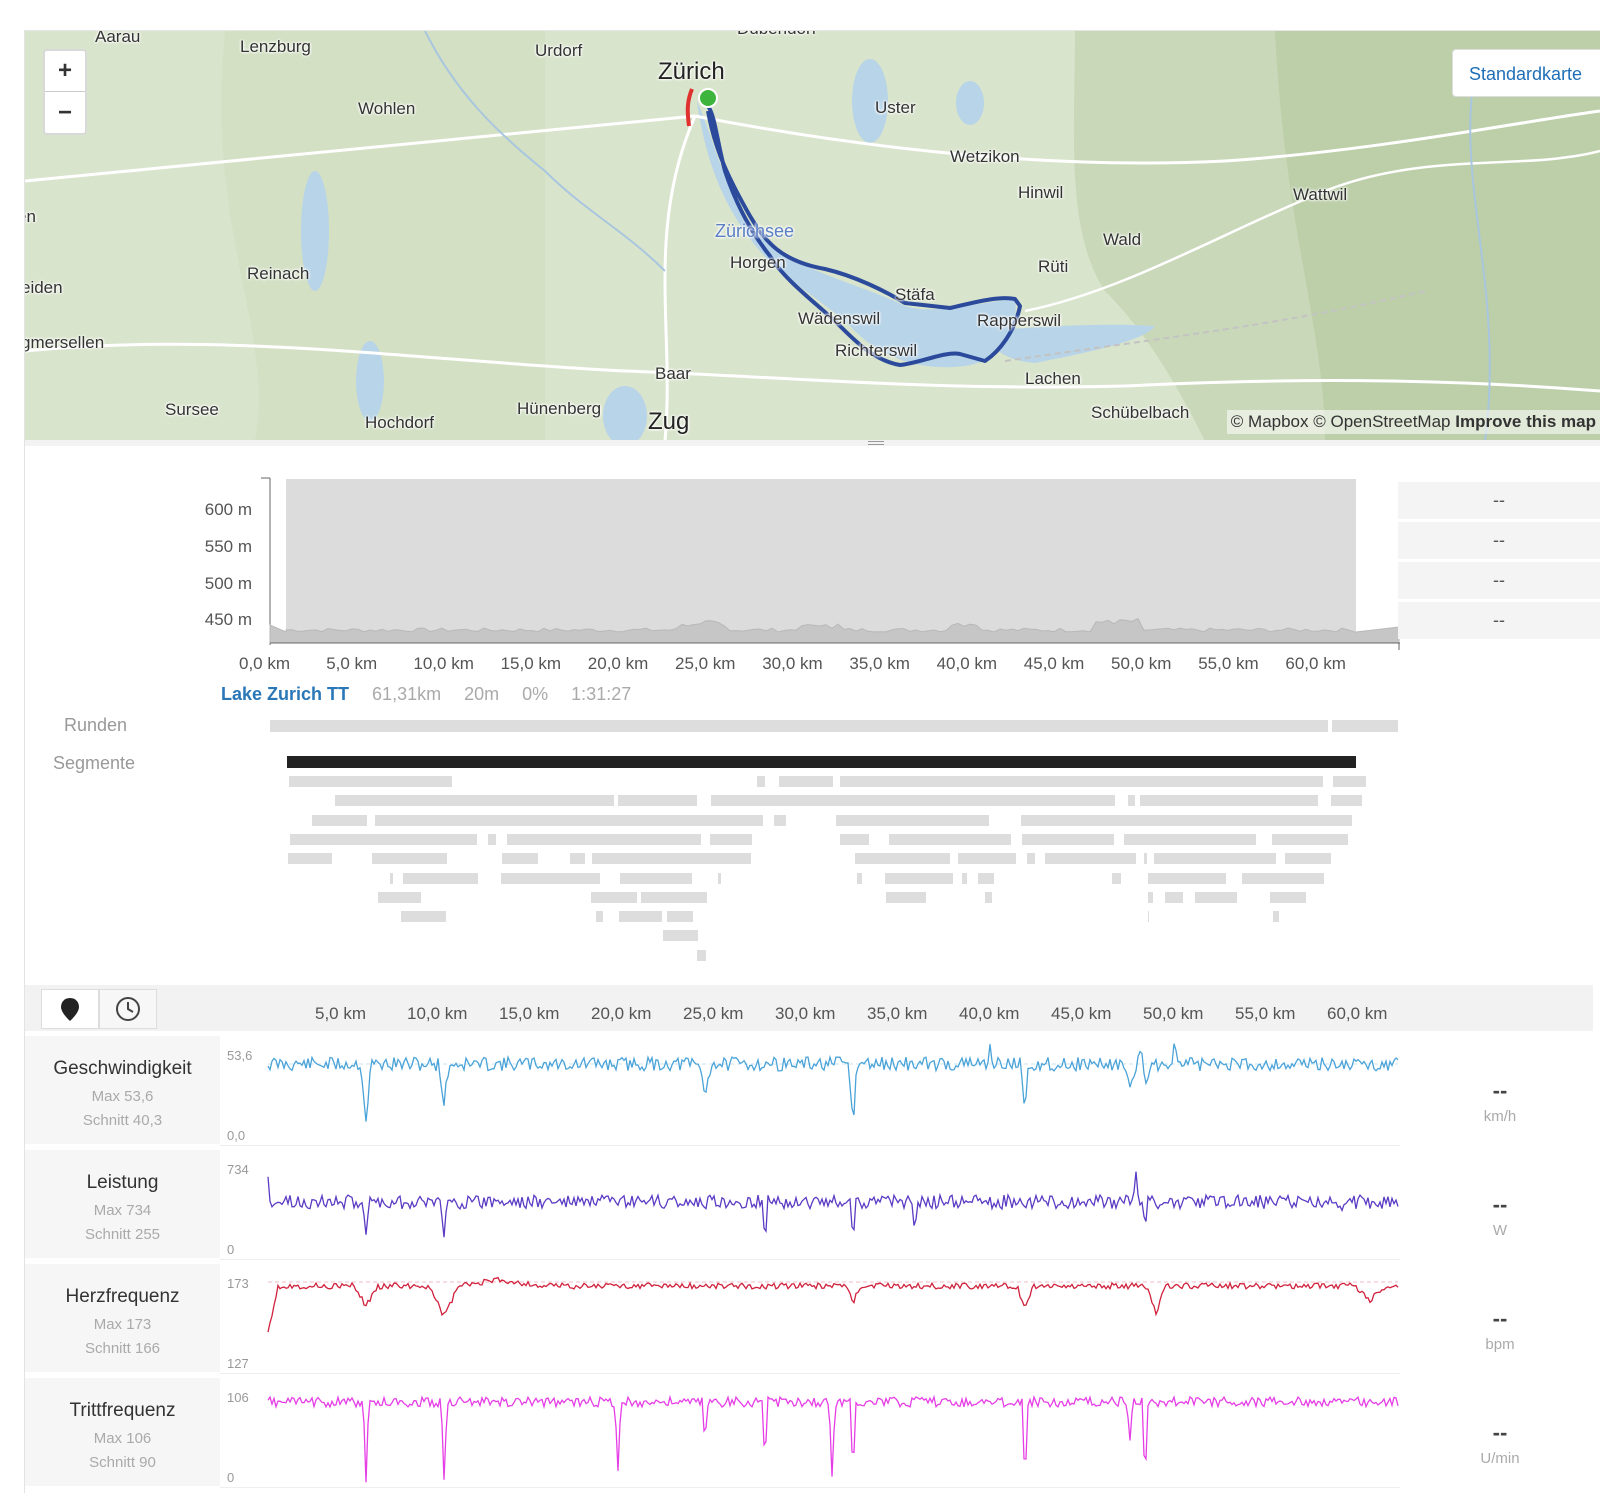  What do you see at coordinates (1053, 378) in the screenshot?
I see `place-lachen: Lachen` at bounding box center [1053, 378].